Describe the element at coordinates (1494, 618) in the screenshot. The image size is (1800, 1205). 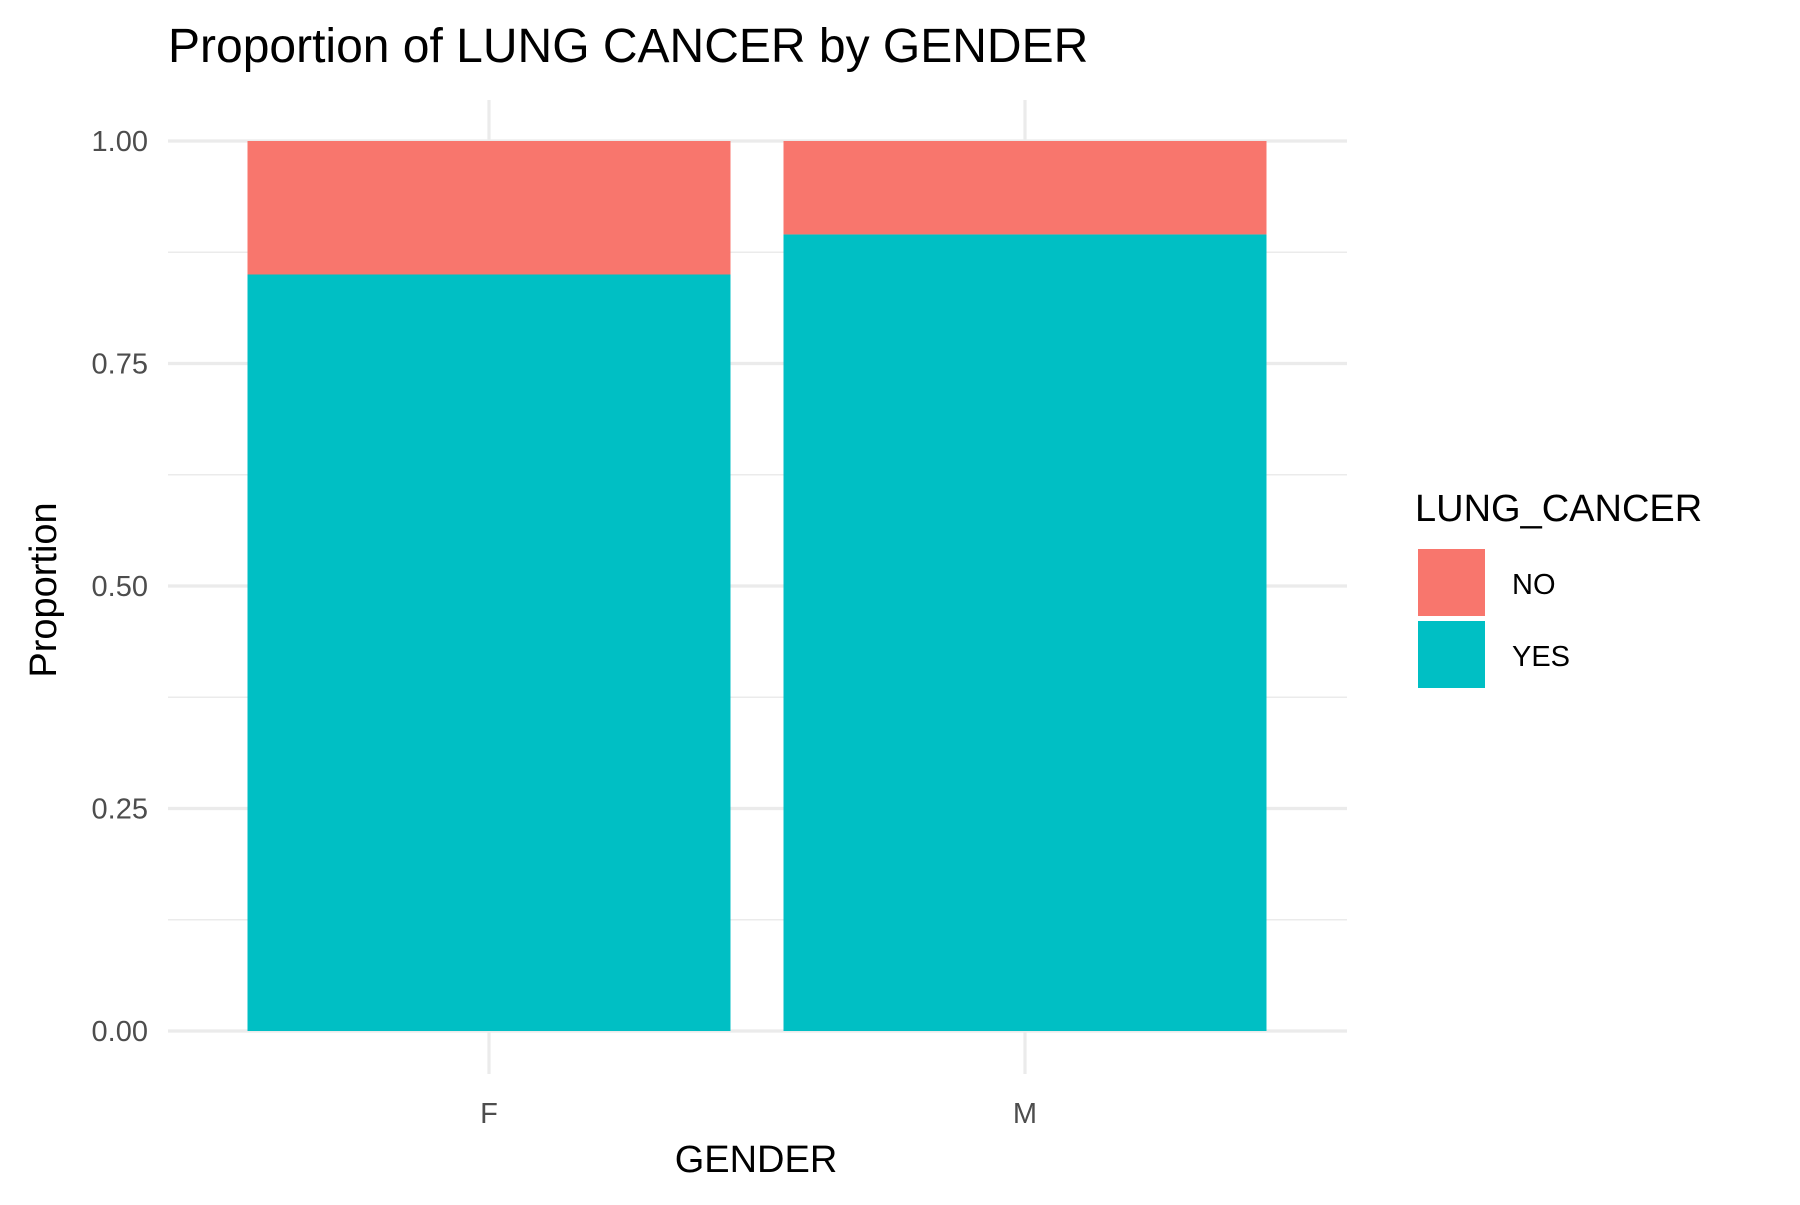
I see `legend-items: NO YES` at that location.